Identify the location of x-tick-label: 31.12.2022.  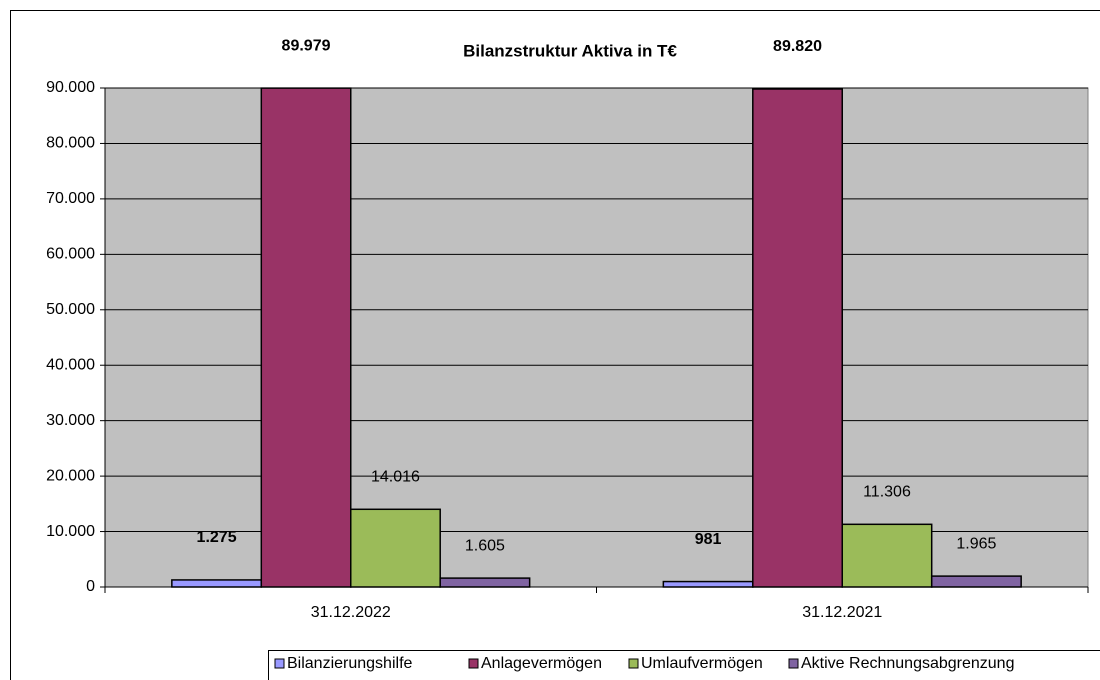
(351, 612).